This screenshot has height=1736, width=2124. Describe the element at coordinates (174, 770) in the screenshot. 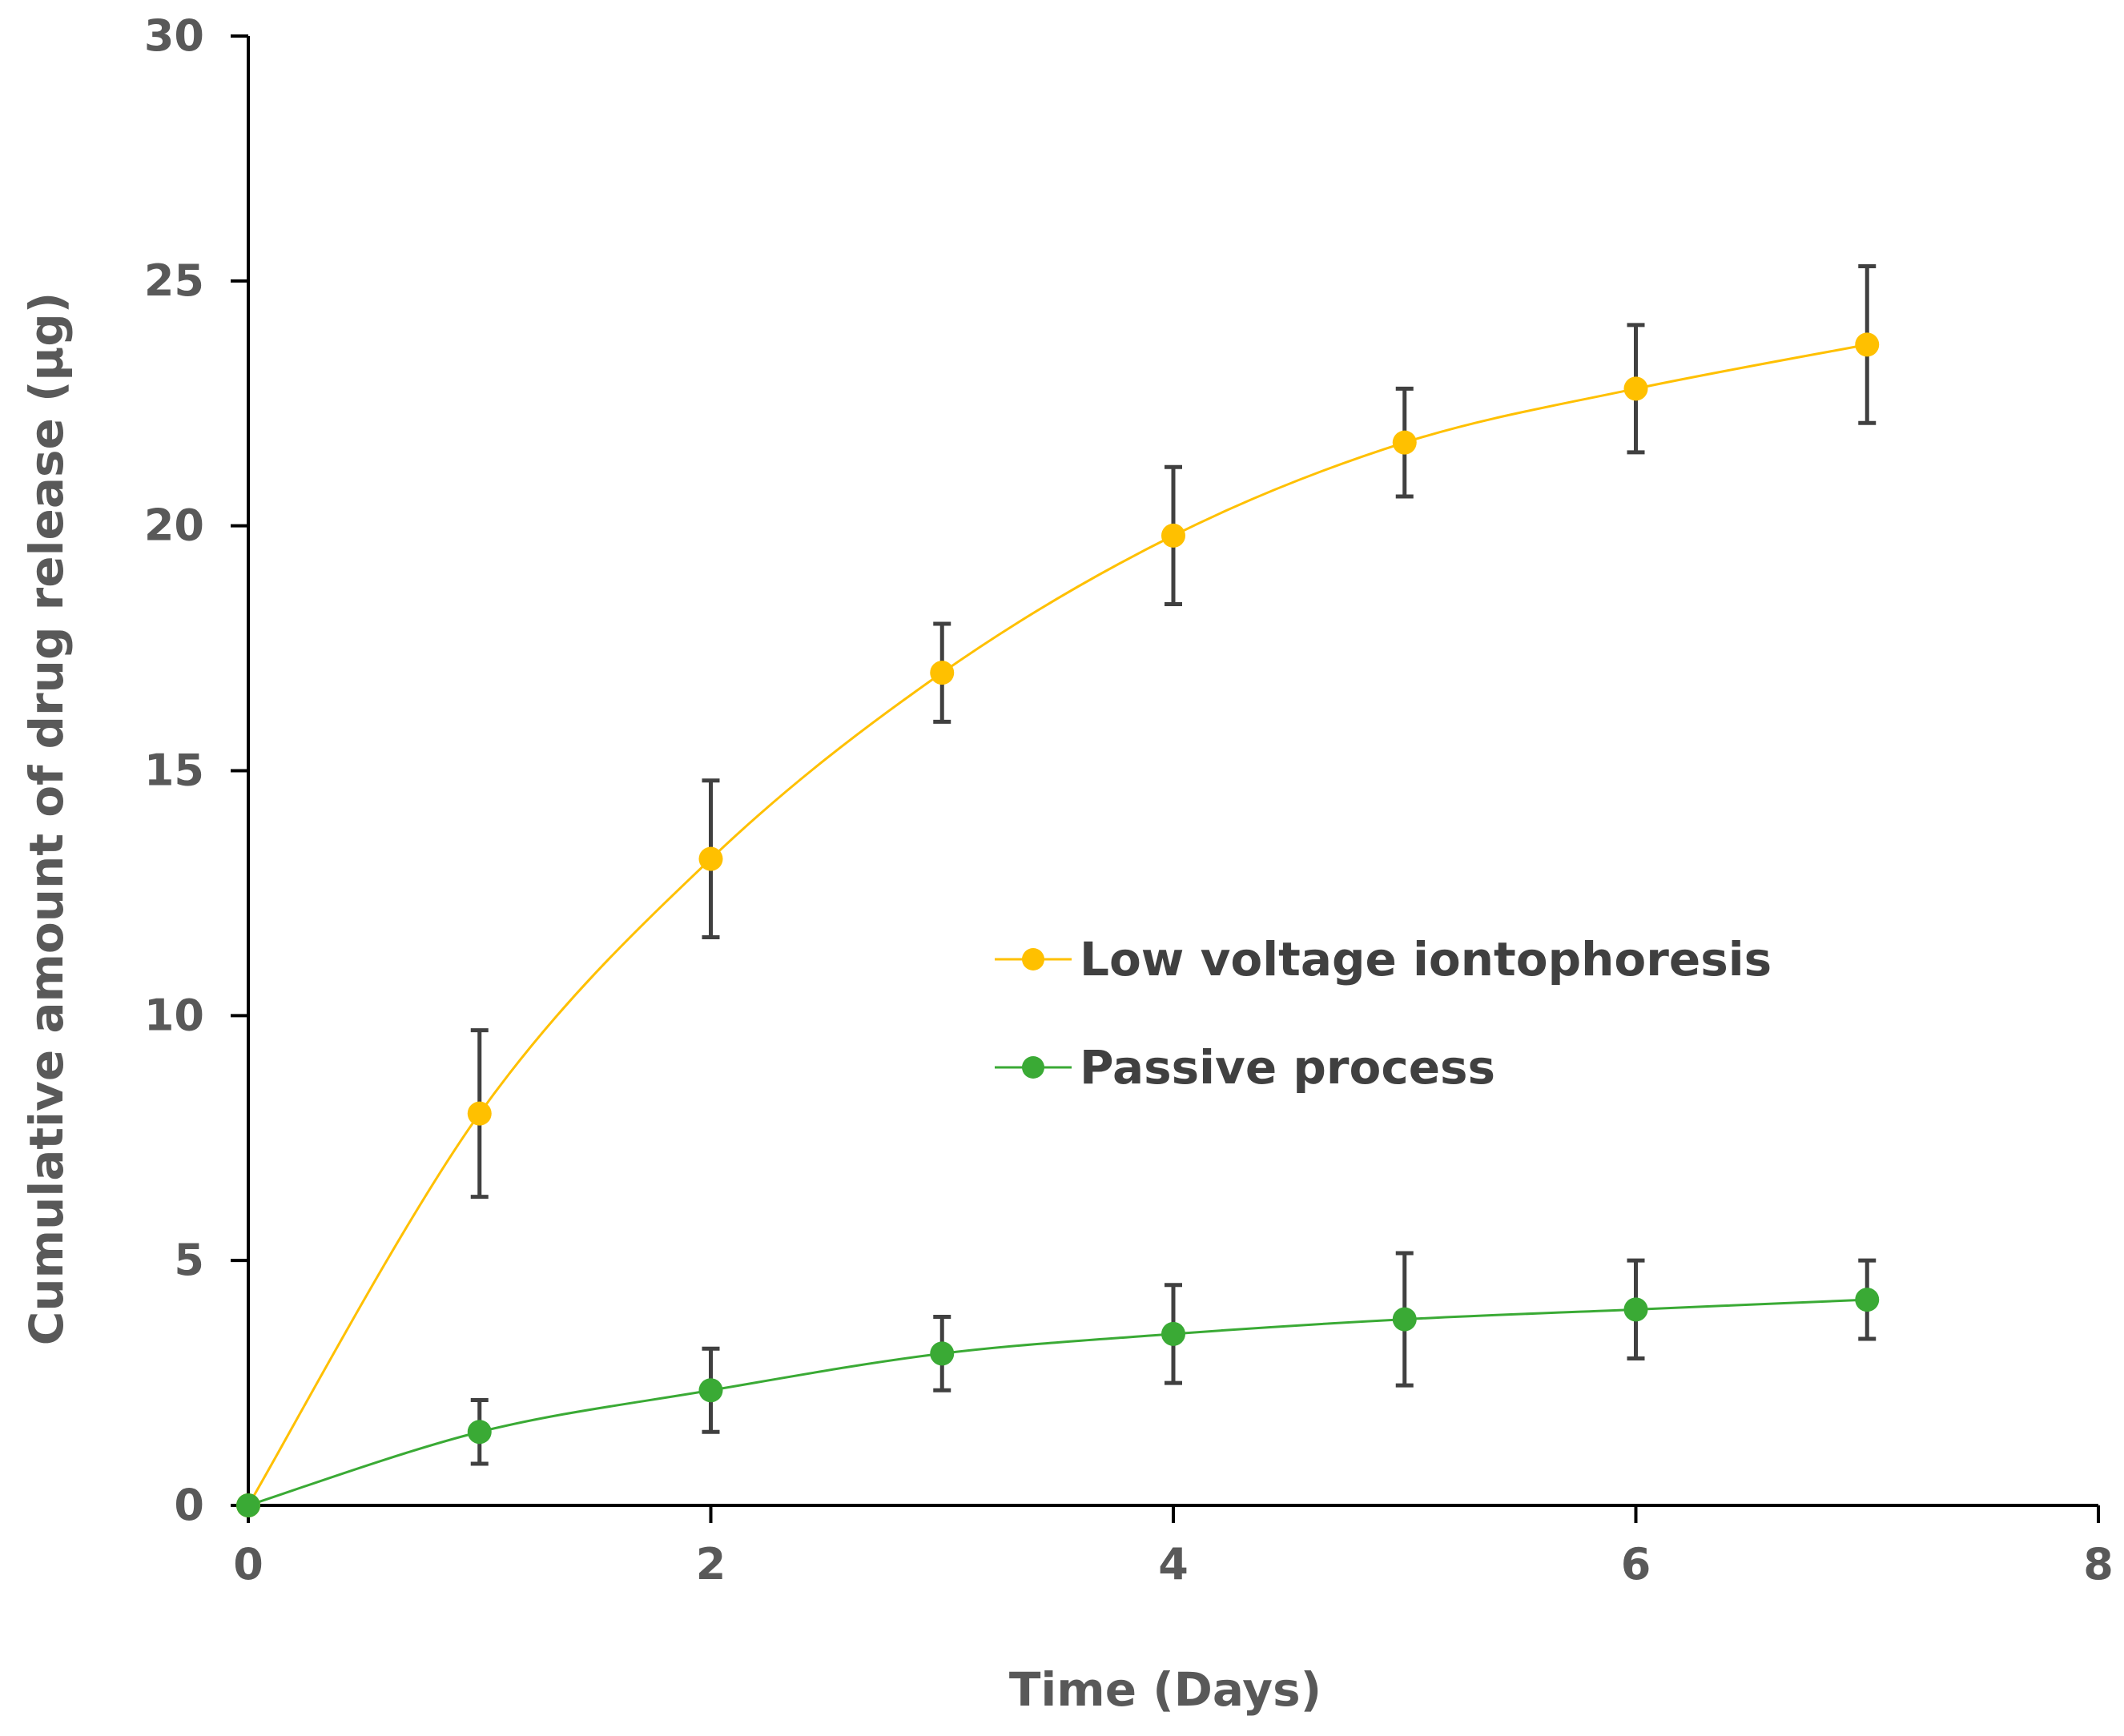

I see `y-tick-label: 15` at that location.